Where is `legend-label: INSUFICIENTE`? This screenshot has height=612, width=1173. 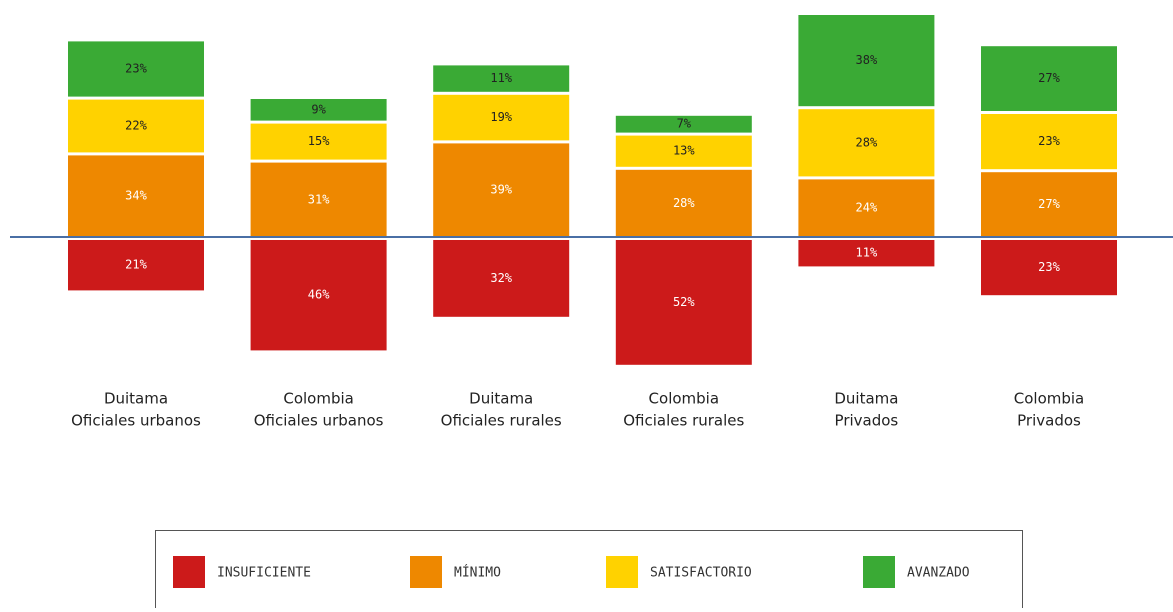
legend-label: INSUFICIENTE is located at coordinates (264, 573).